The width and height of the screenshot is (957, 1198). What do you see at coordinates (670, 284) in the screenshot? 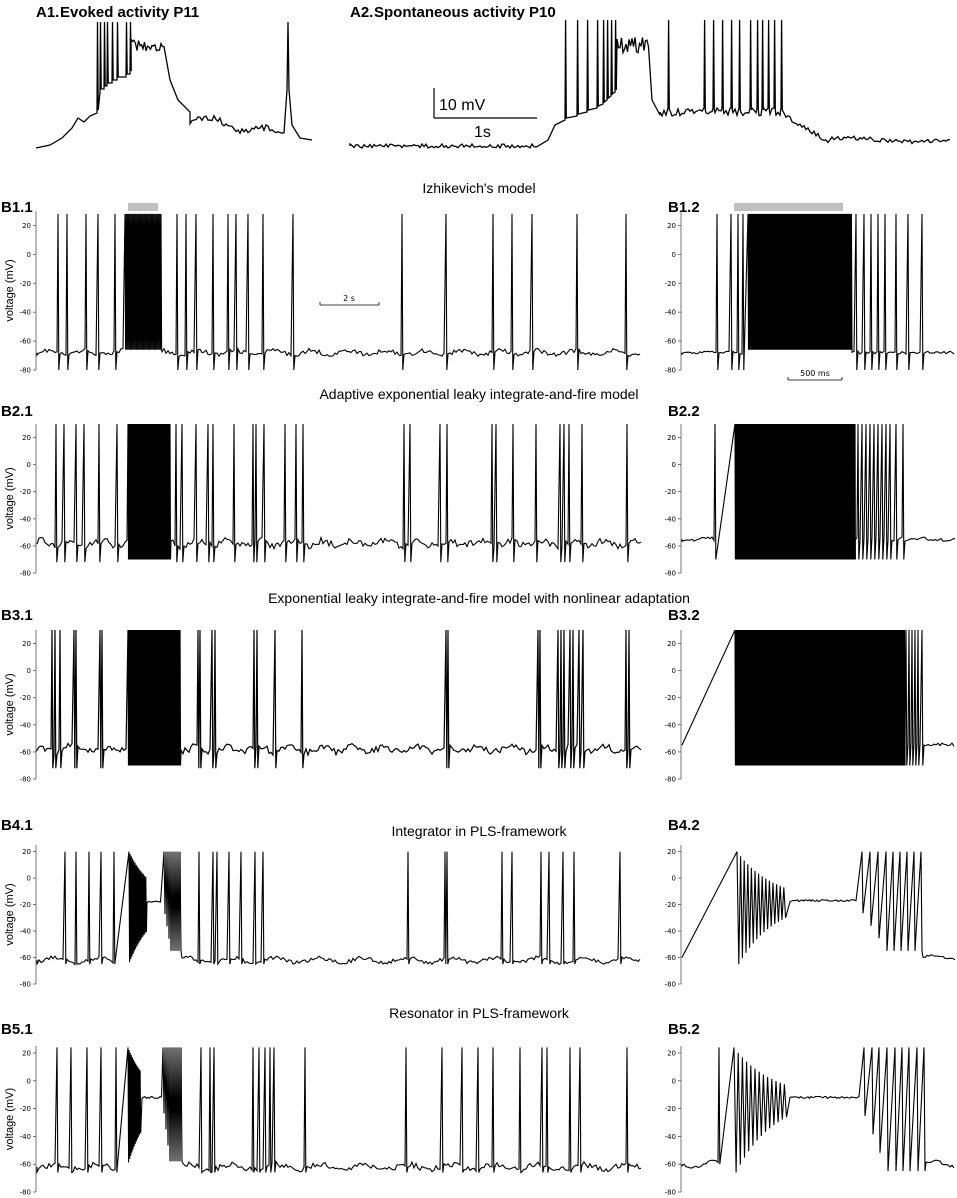
I see `yaxis-b1-2-tick-label: -20` at bounding box center [670, 284].